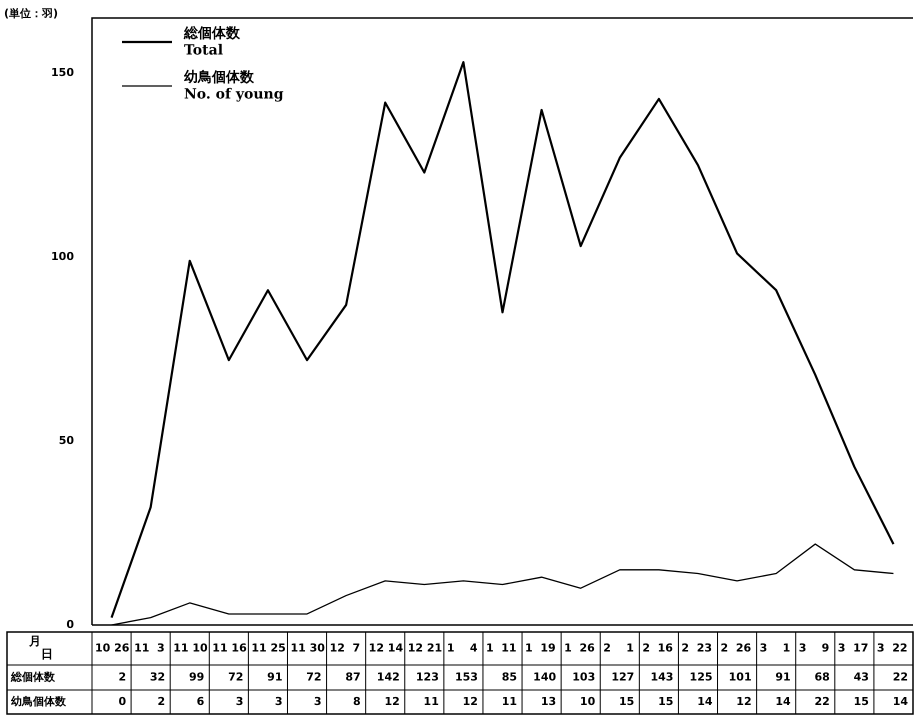 The image size is (917, 725). What do you see at coordinates (233, 86) in the screenshot?
I see `legend-label: 幼鳥個体数 No. of young` at bounding box center [233, 86].